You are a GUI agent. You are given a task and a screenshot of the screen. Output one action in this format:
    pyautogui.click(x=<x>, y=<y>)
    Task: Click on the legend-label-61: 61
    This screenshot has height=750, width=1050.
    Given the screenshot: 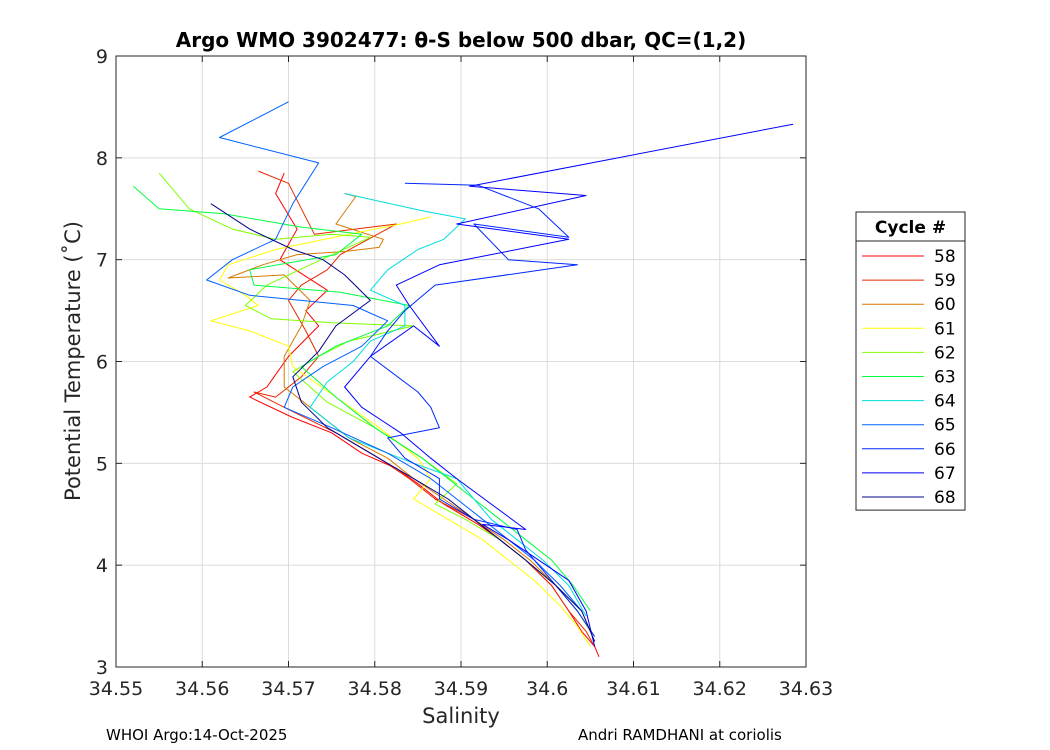 What is the action you would take?
    pyautogui.click(x=945, y=329)
    